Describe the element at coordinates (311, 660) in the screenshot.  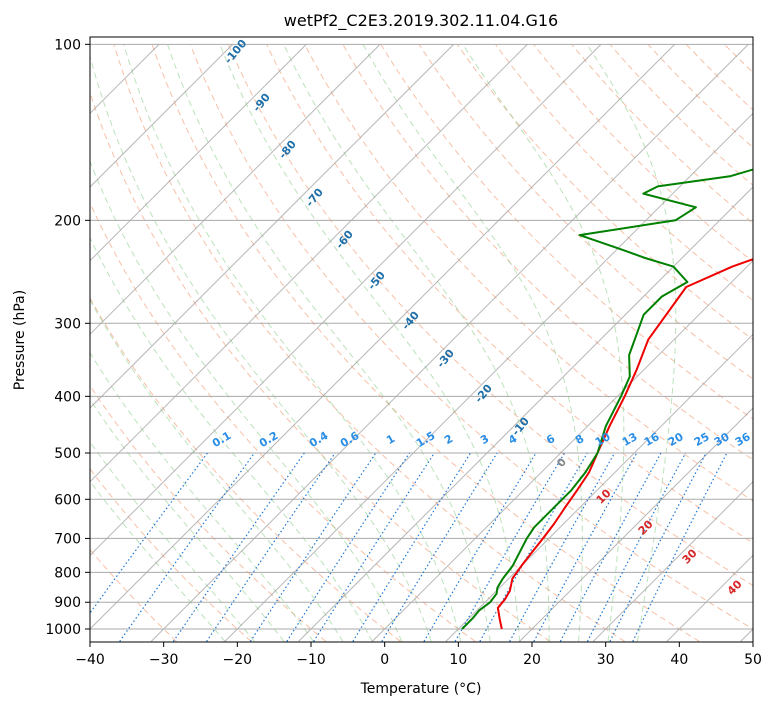
I see `x-tick-label: −10` at that location.